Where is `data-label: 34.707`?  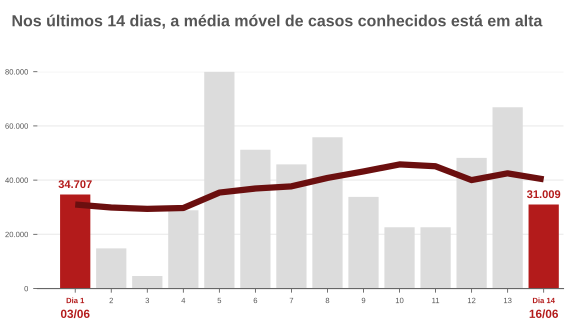
data-label: 34.707 is located at coordinates (75, 184).